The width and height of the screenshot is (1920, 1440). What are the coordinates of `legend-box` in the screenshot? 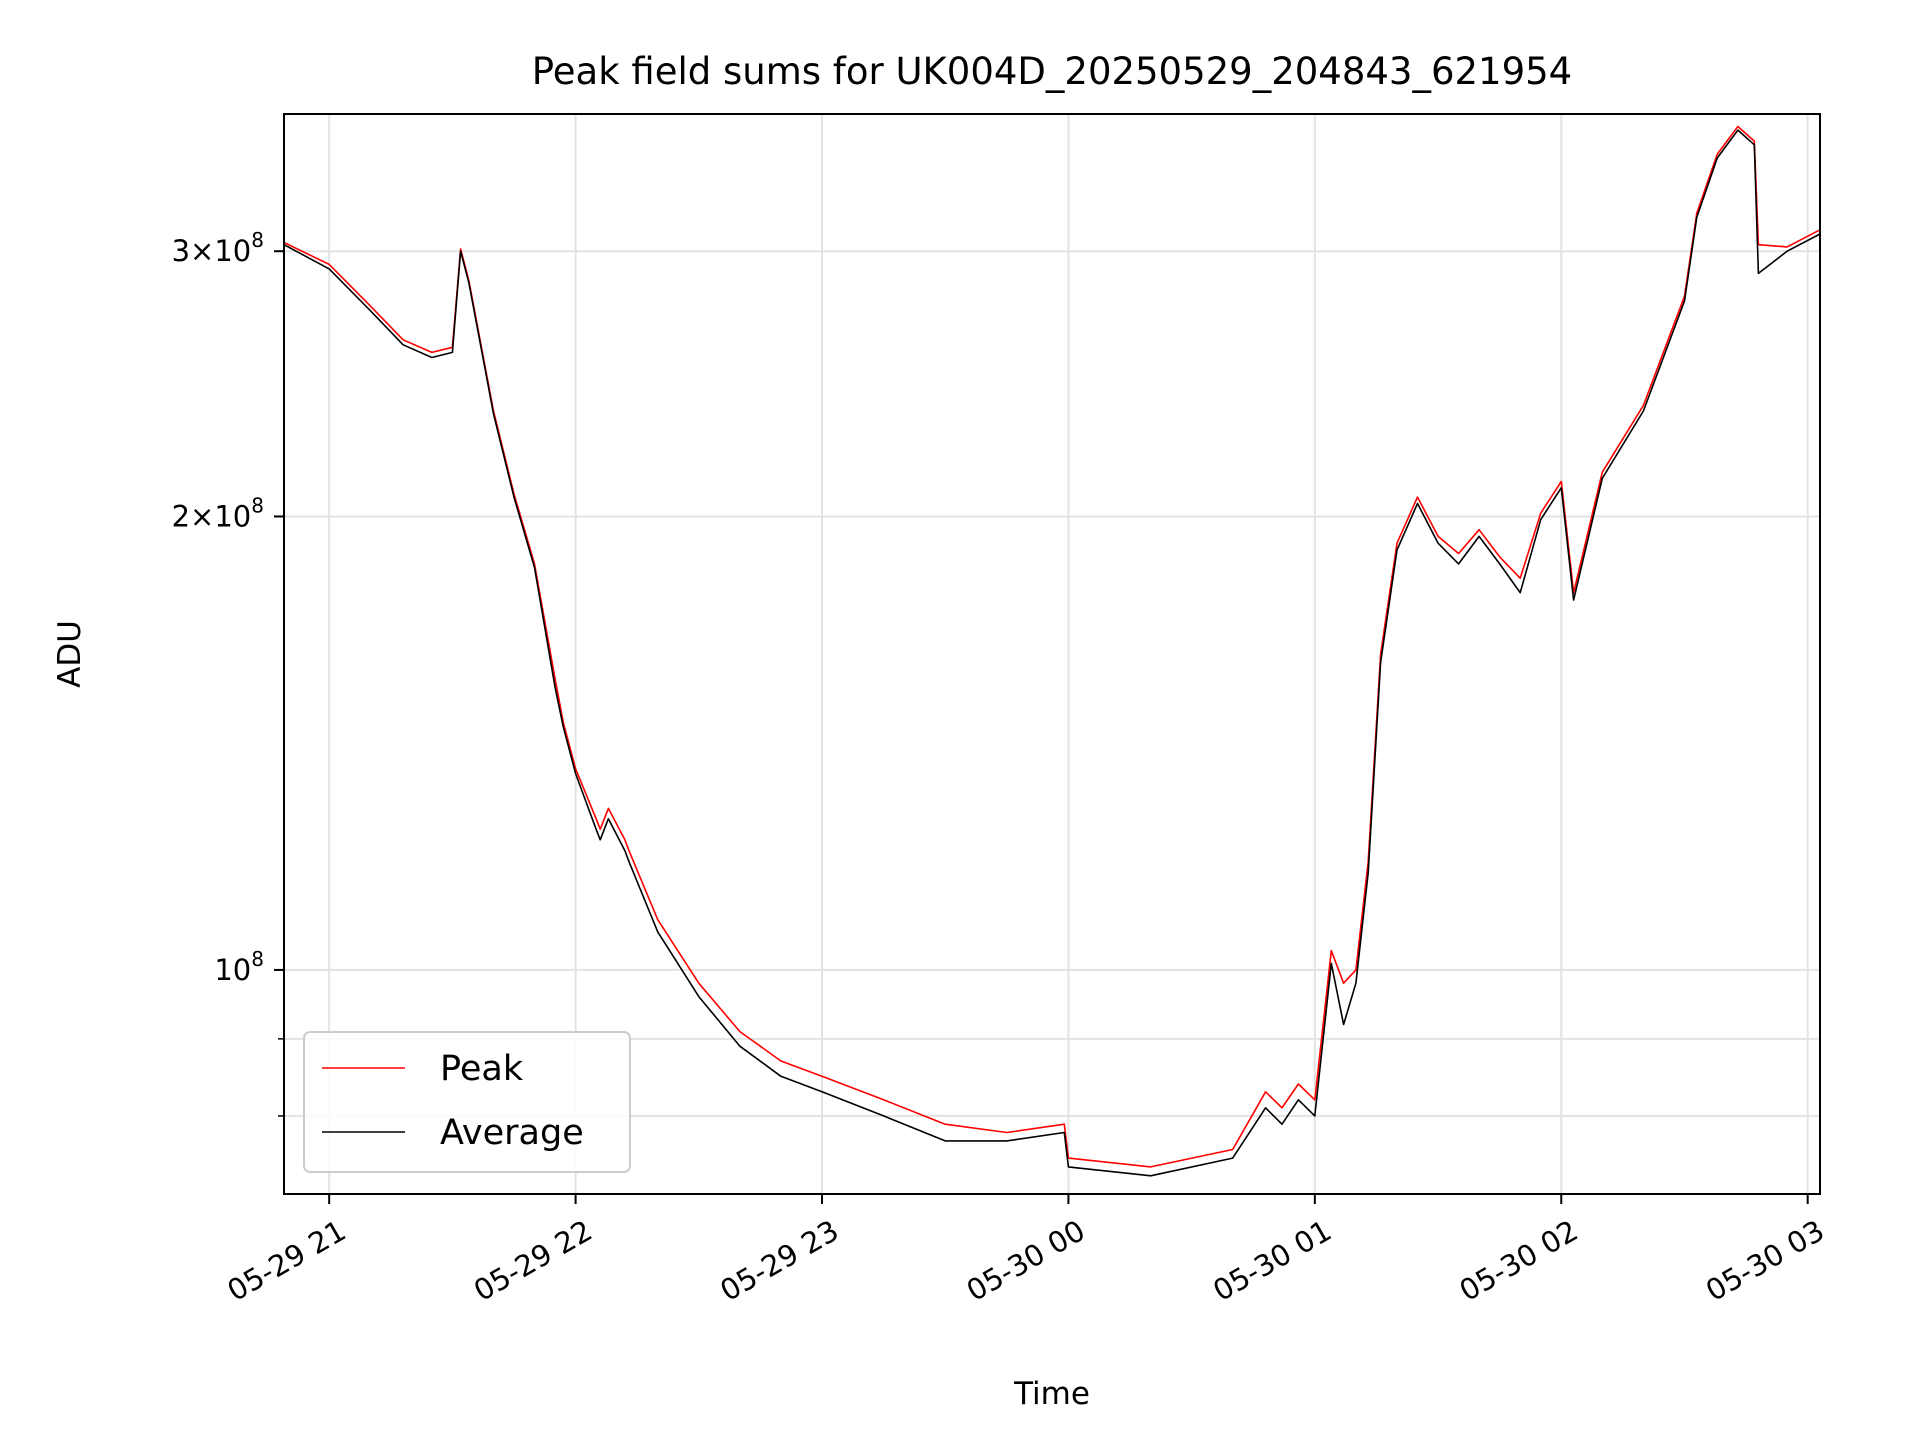 It's located at (467, 1102).